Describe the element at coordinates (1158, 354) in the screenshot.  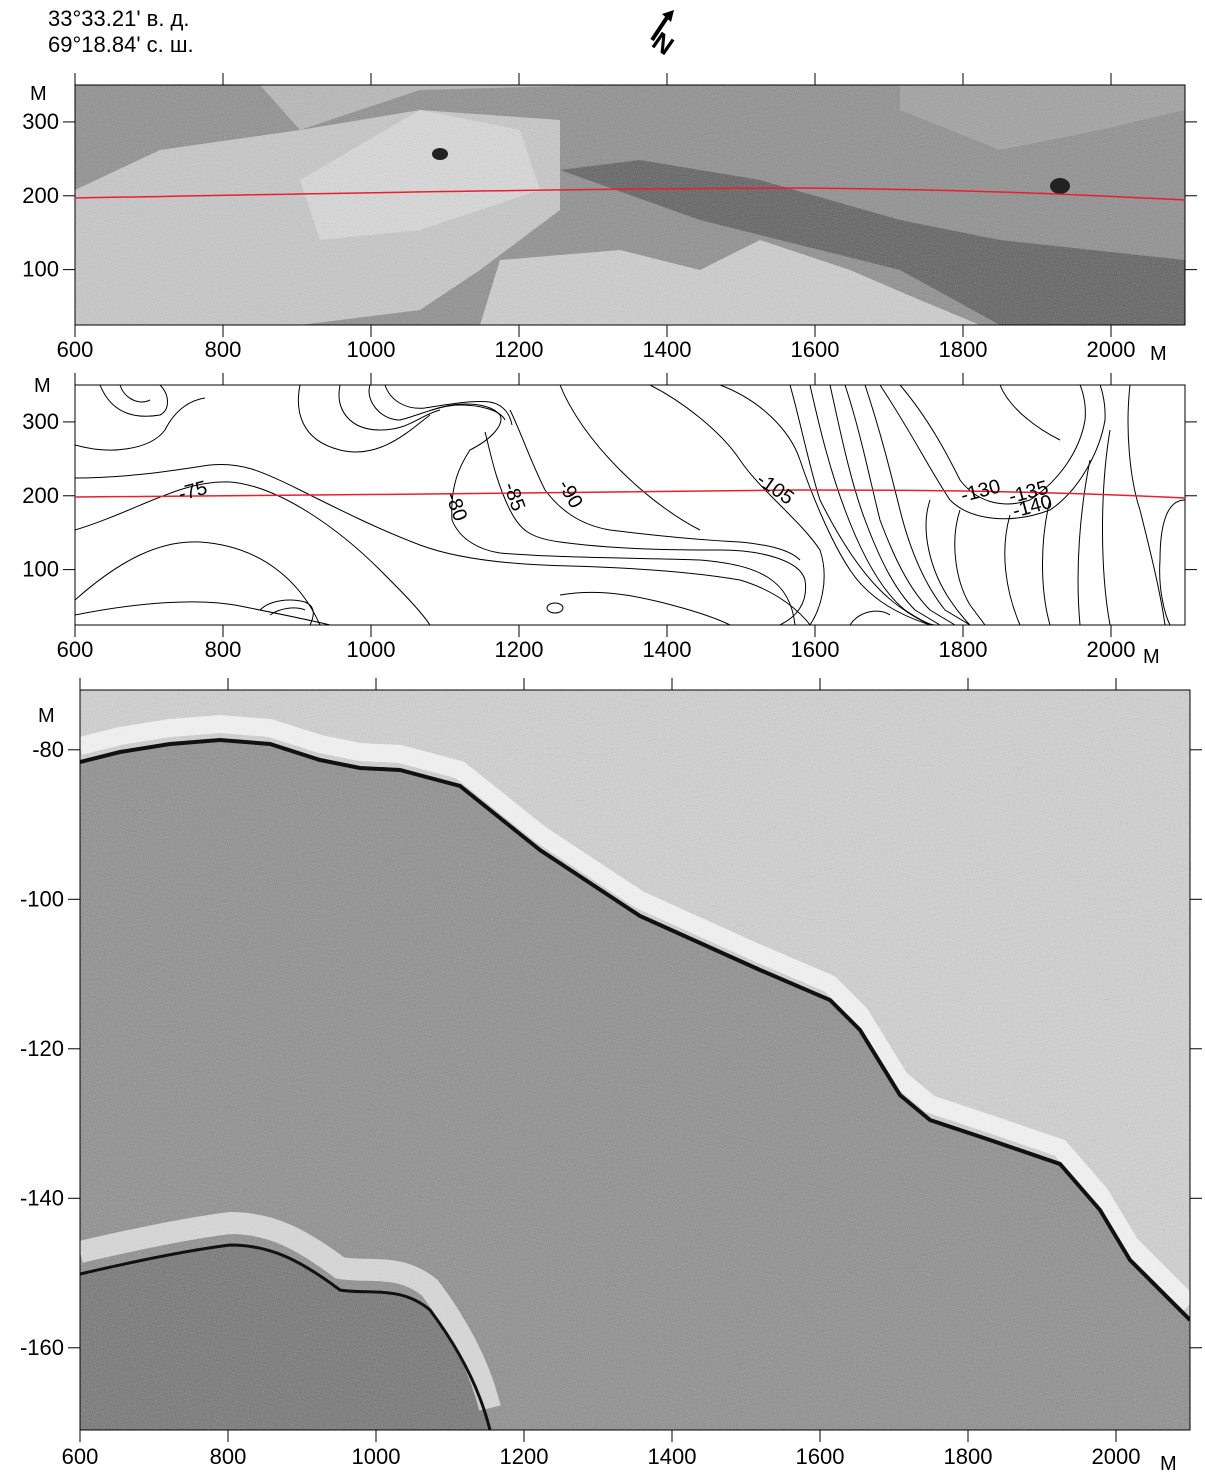
I see `sonar-x-unit: М` at that location.